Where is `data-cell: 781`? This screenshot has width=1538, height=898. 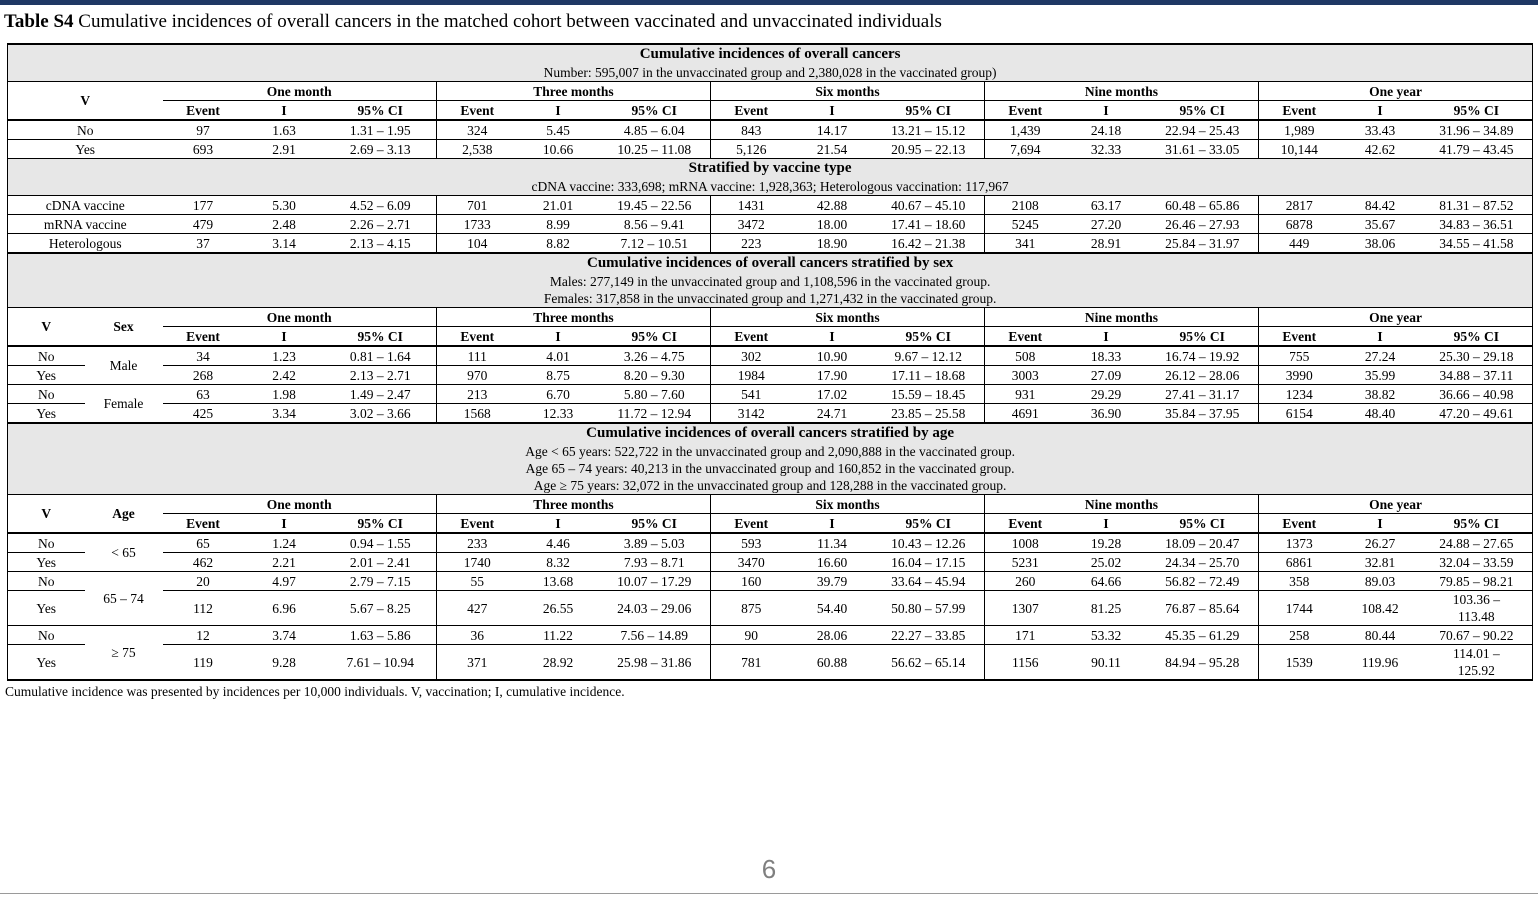
data-cell: 781 is located at coordinates (751, 662).